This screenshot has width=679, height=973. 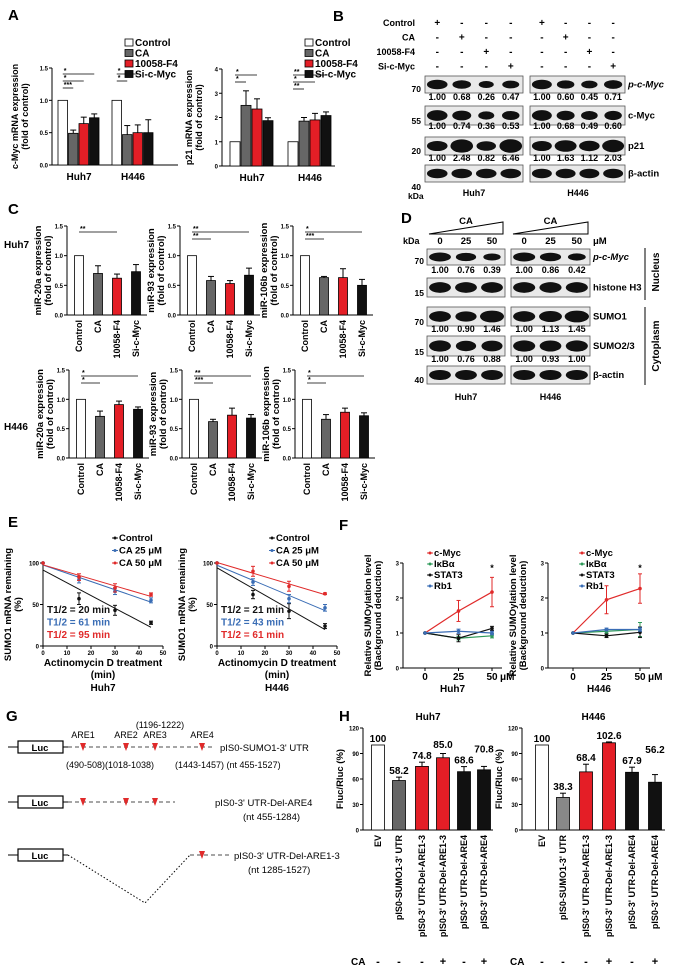 I want to click on construct-range: (nt 1285-1527), so click(x=279, y=870).